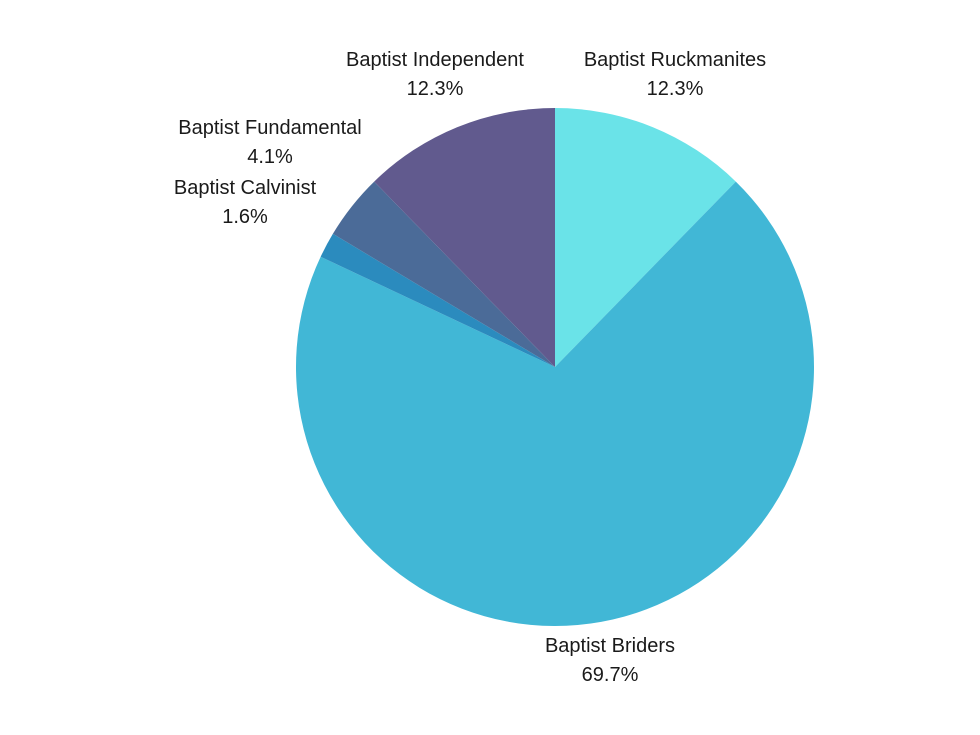 The image size is (980, 735). What do you see at coordinates (245, 188) in the screenshot?
I see `slice-name-label: Baptist Calvinist` at bounding box center [245, 188].